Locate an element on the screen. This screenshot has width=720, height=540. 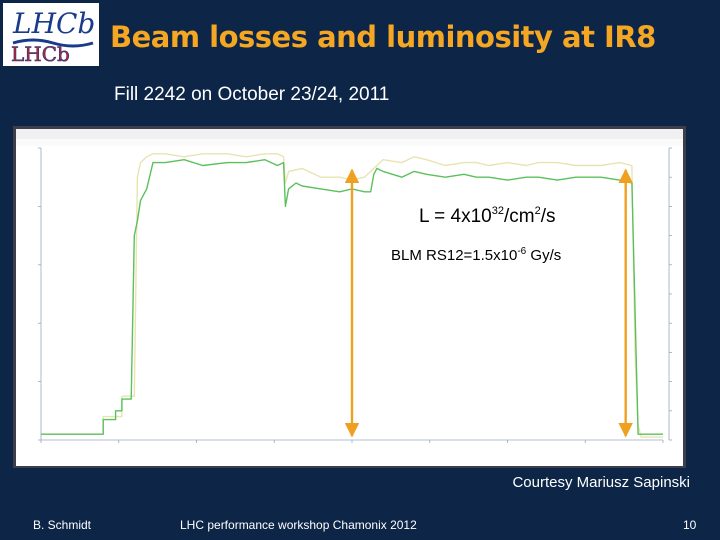
plot-window-titlebar is located at coordinates (349, 134).